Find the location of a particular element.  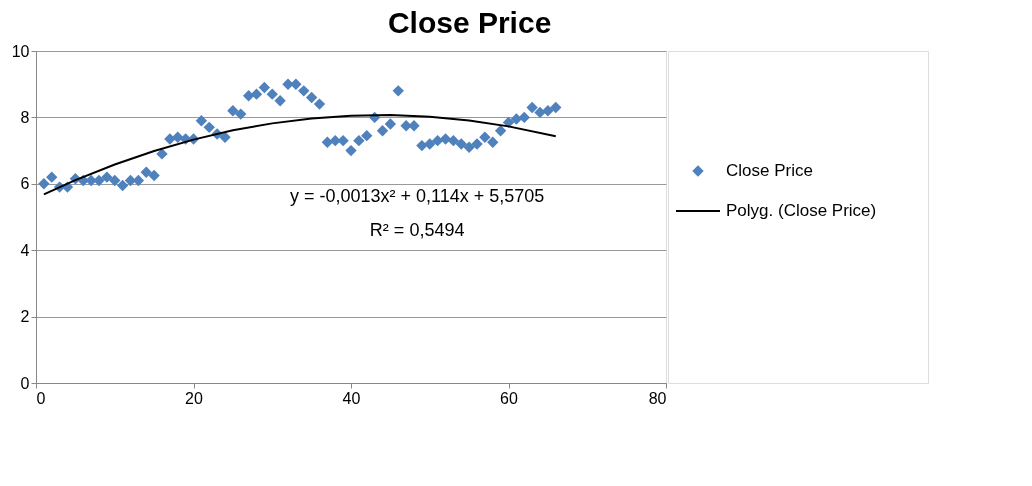

y-tick-label: 0 is located at coordinates (25, 383).